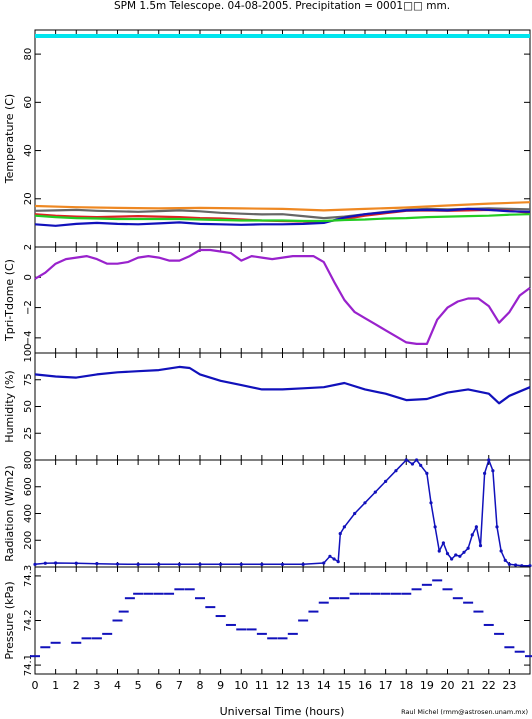 This screenshot has width=532, height=719. I want to click on y-axis-label: Humidity (%), so click(9, 406).